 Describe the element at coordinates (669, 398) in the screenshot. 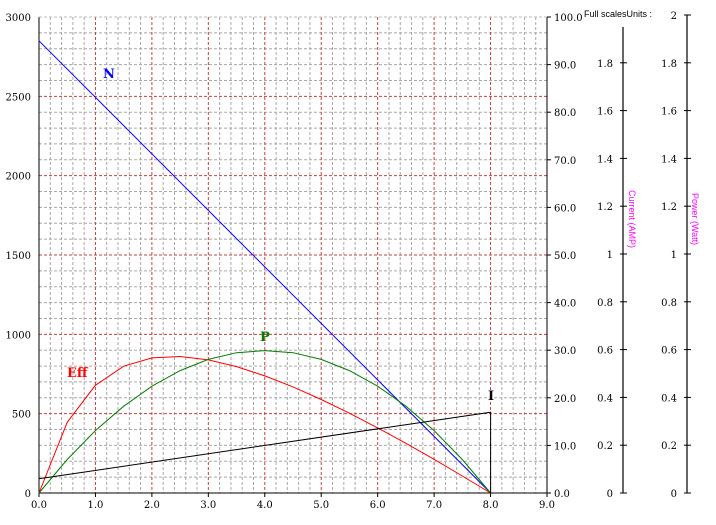

I see `power-tick-label: 0.4` at that location.